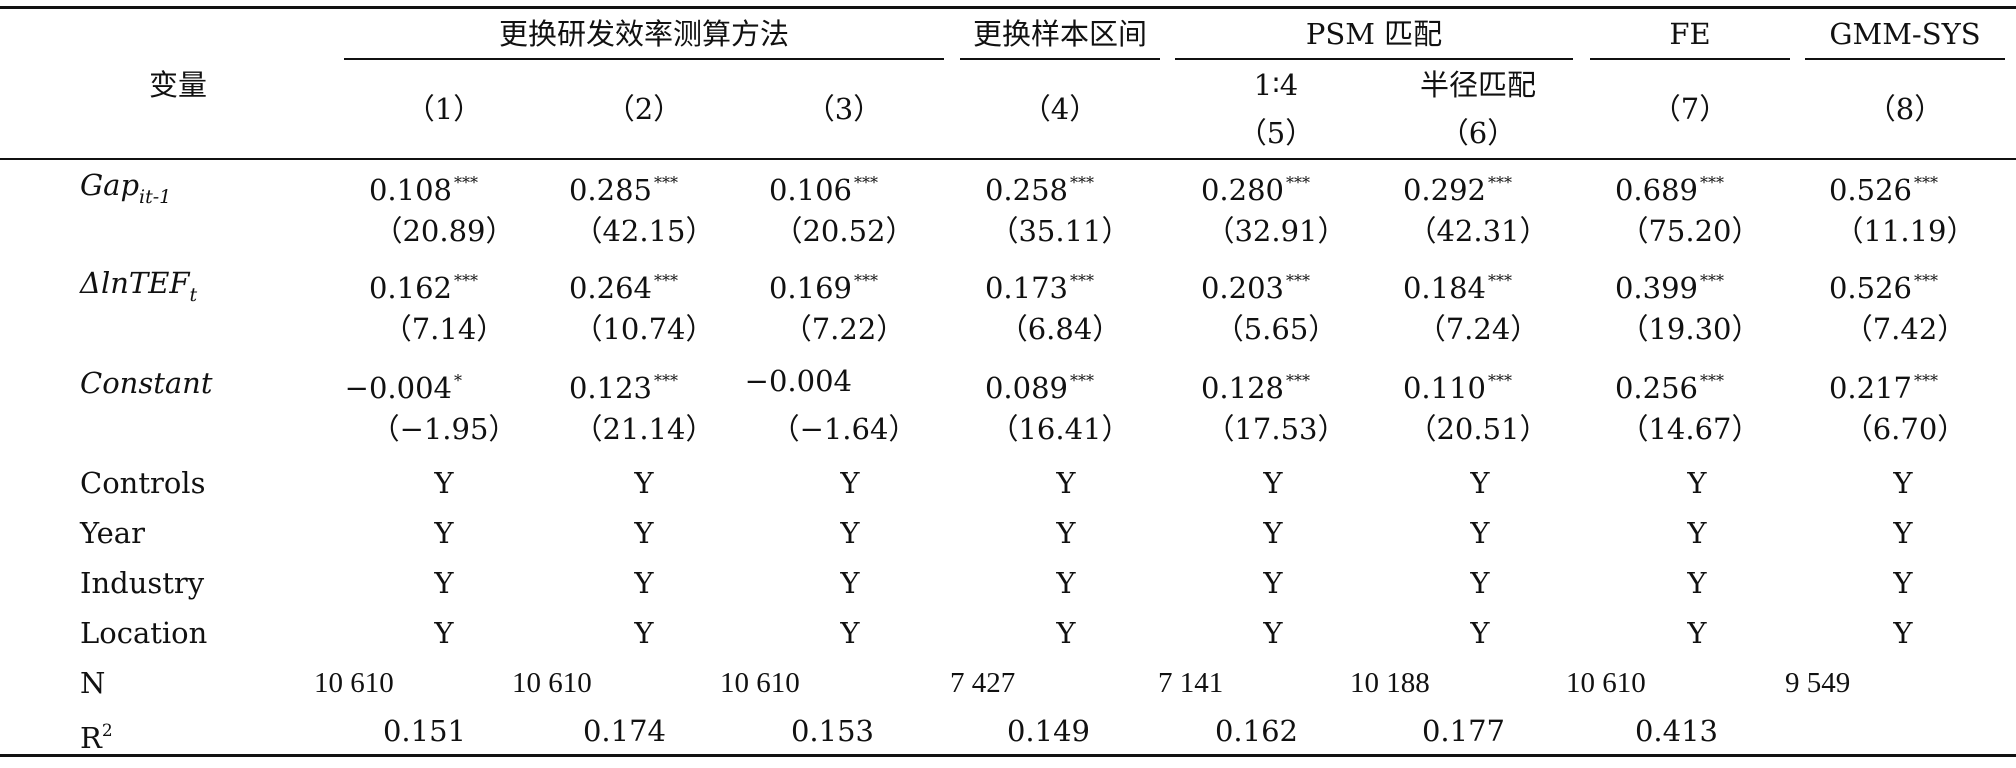  I want to click on tef-coef-cell: 0.526 ***, so click(1889, 284).